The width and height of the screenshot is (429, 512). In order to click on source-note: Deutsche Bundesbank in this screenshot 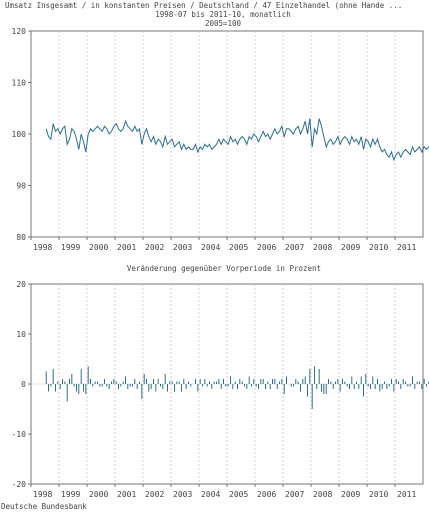, I will do `click(44, 506)`.